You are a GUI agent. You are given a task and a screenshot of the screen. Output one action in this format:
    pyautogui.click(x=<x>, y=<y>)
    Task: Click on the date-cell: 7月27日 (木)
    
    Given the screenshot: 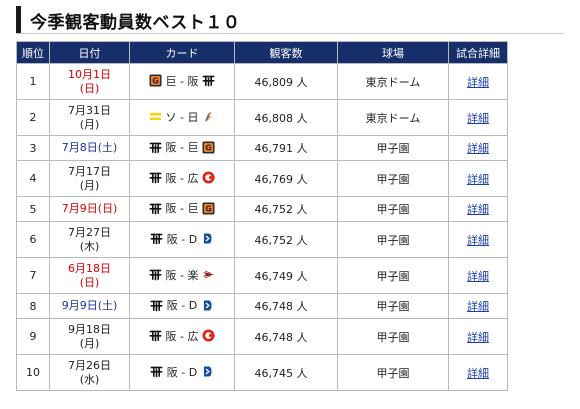 What is the action you would take?
    pyautogui.click(x=89, y=239)
    